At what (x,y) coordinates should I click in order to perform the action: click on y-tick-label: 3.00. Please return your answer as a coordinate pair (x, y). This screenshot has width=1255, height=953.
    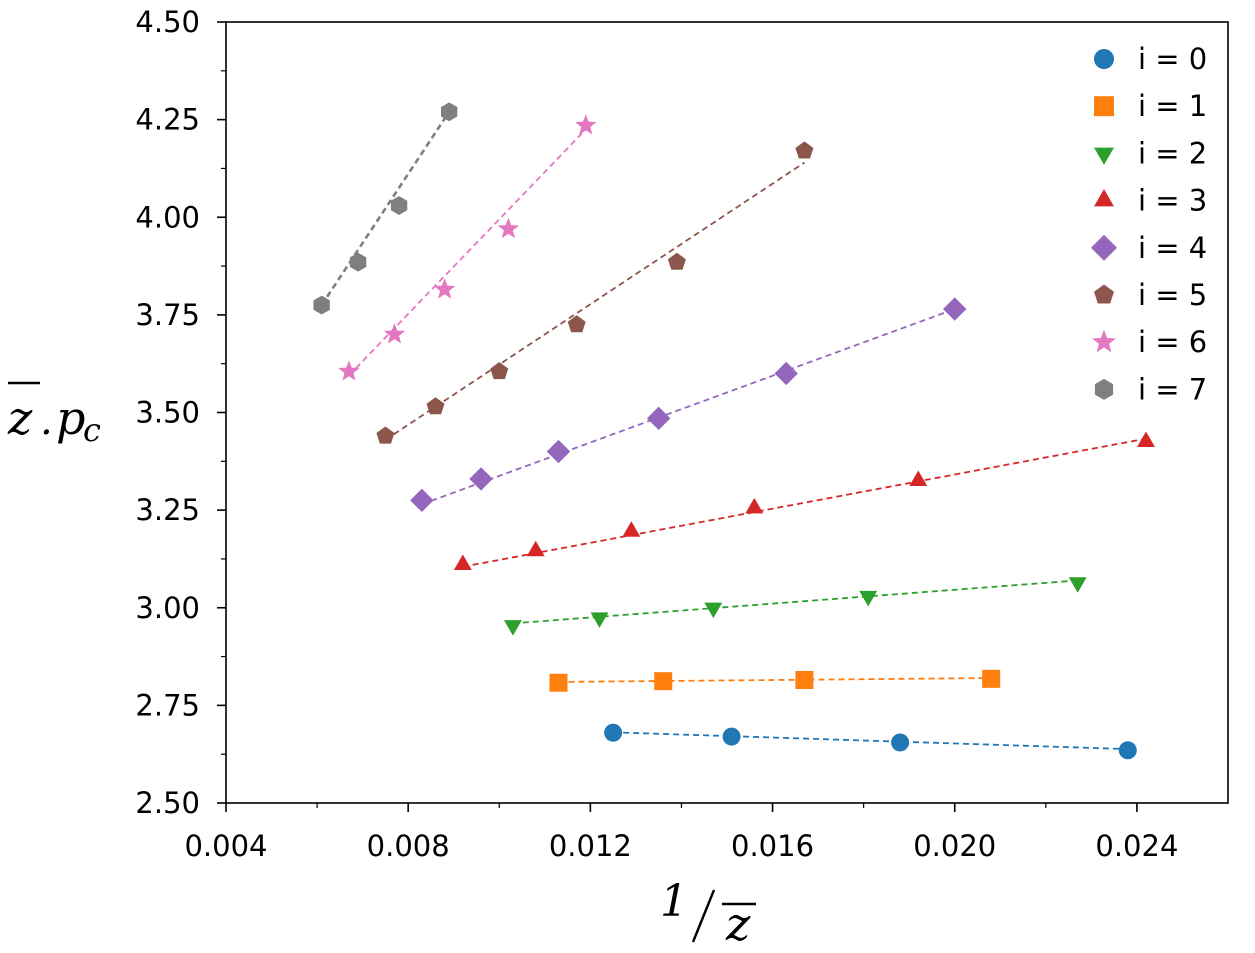
    Looking at the image, I should click on (167, 608).